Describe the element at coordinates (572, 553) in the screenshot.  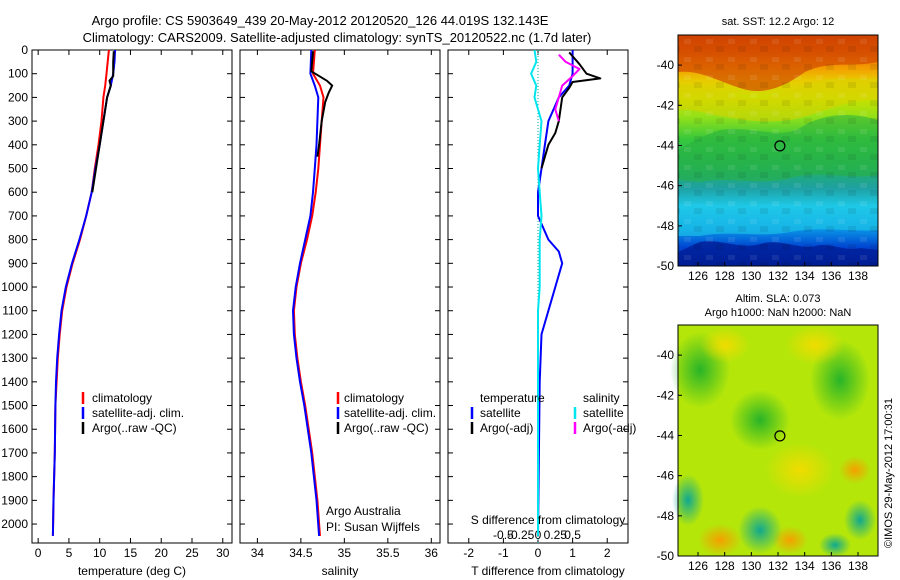
I see `difference-from-climatology-xtick-label: 1` at that location.